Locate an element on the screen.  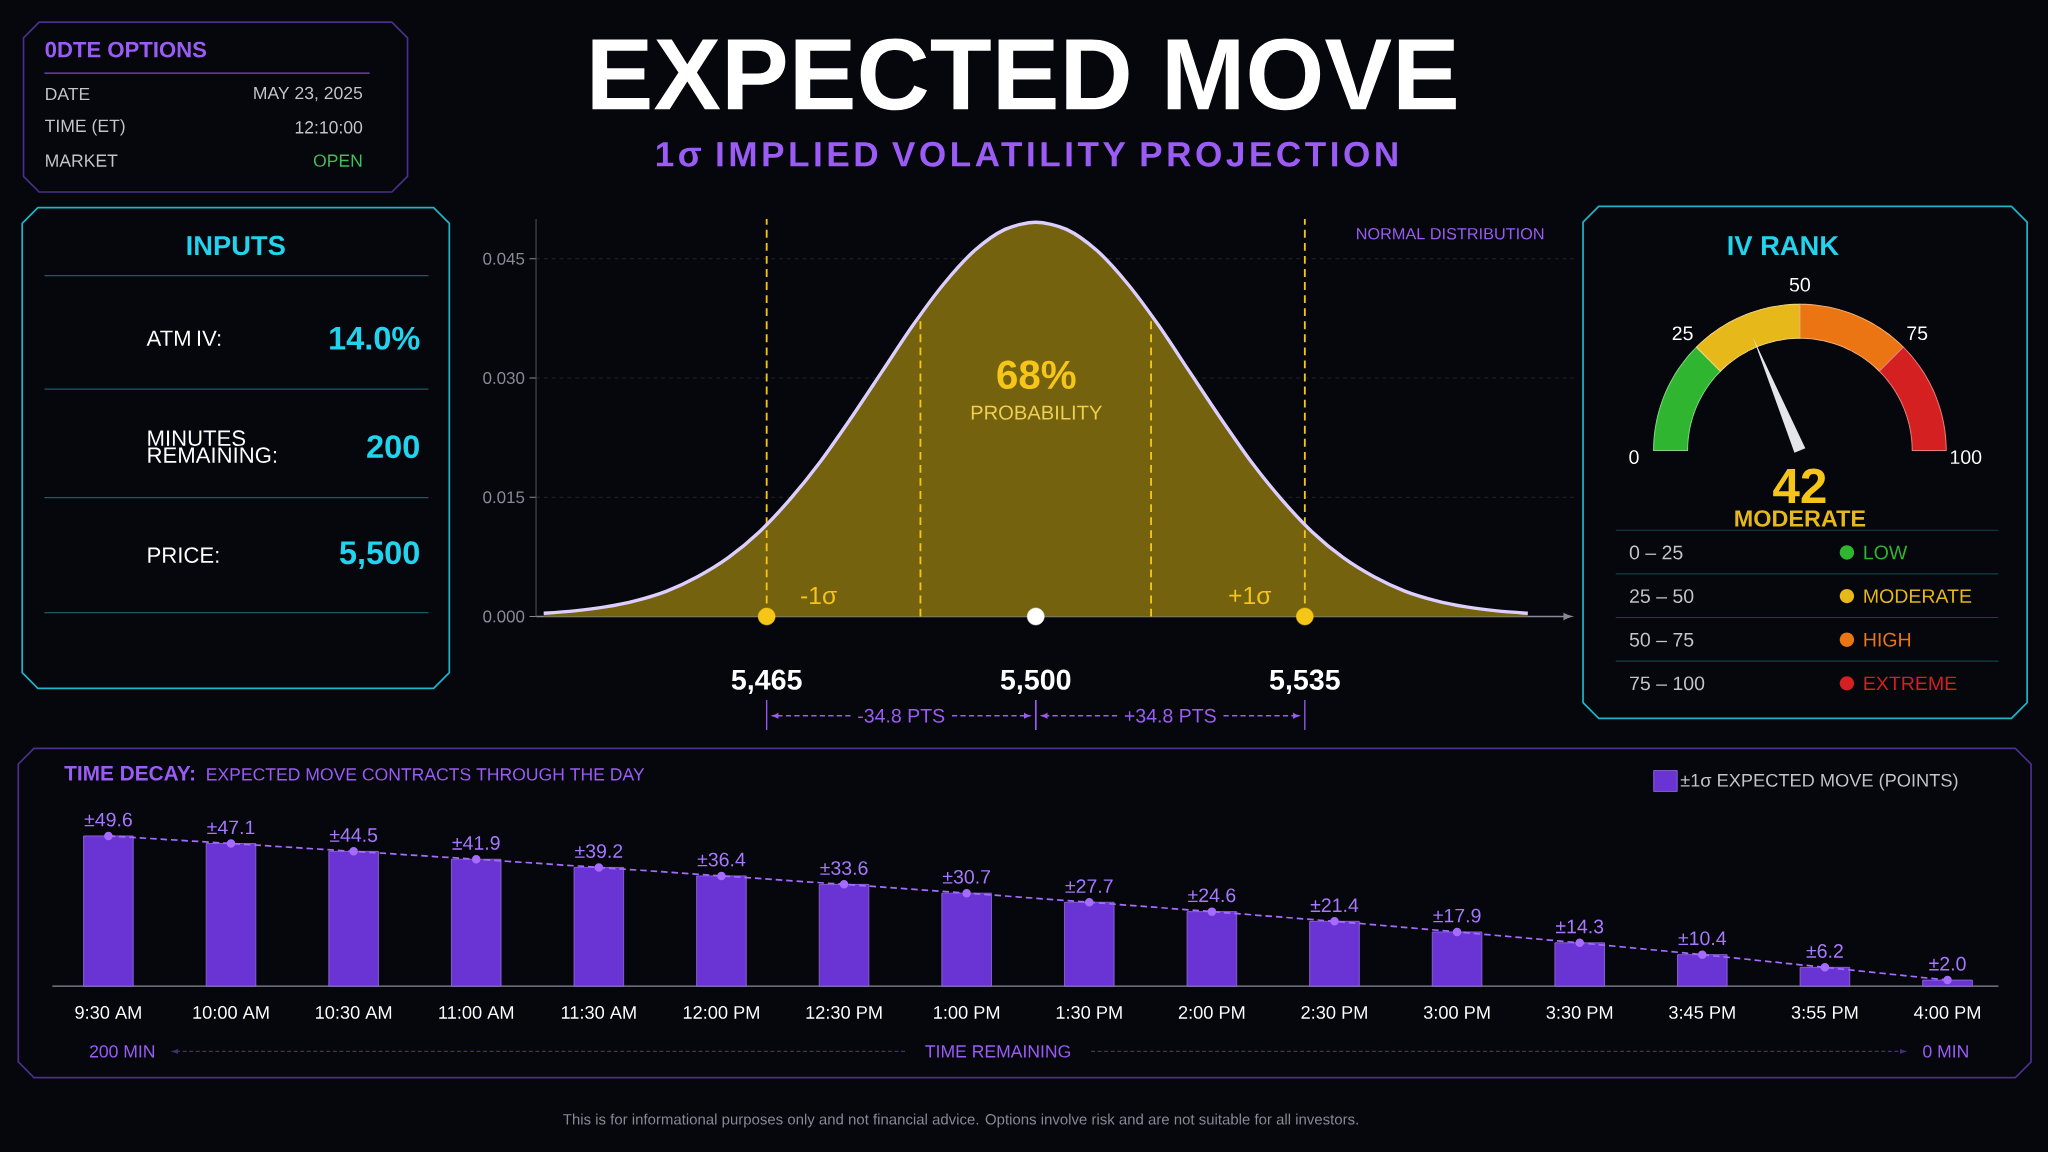
text: 0 is located at coordinates (1634, 457).